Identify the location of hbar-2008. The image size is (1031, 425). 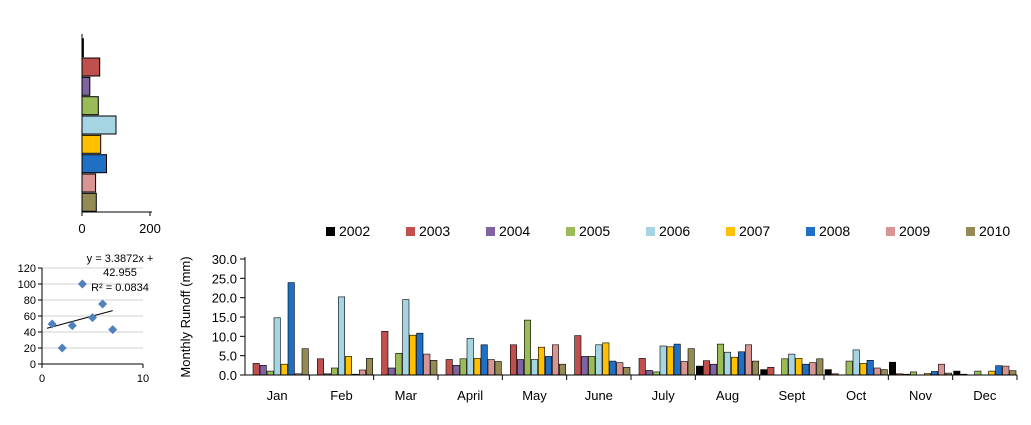
(94, 164).